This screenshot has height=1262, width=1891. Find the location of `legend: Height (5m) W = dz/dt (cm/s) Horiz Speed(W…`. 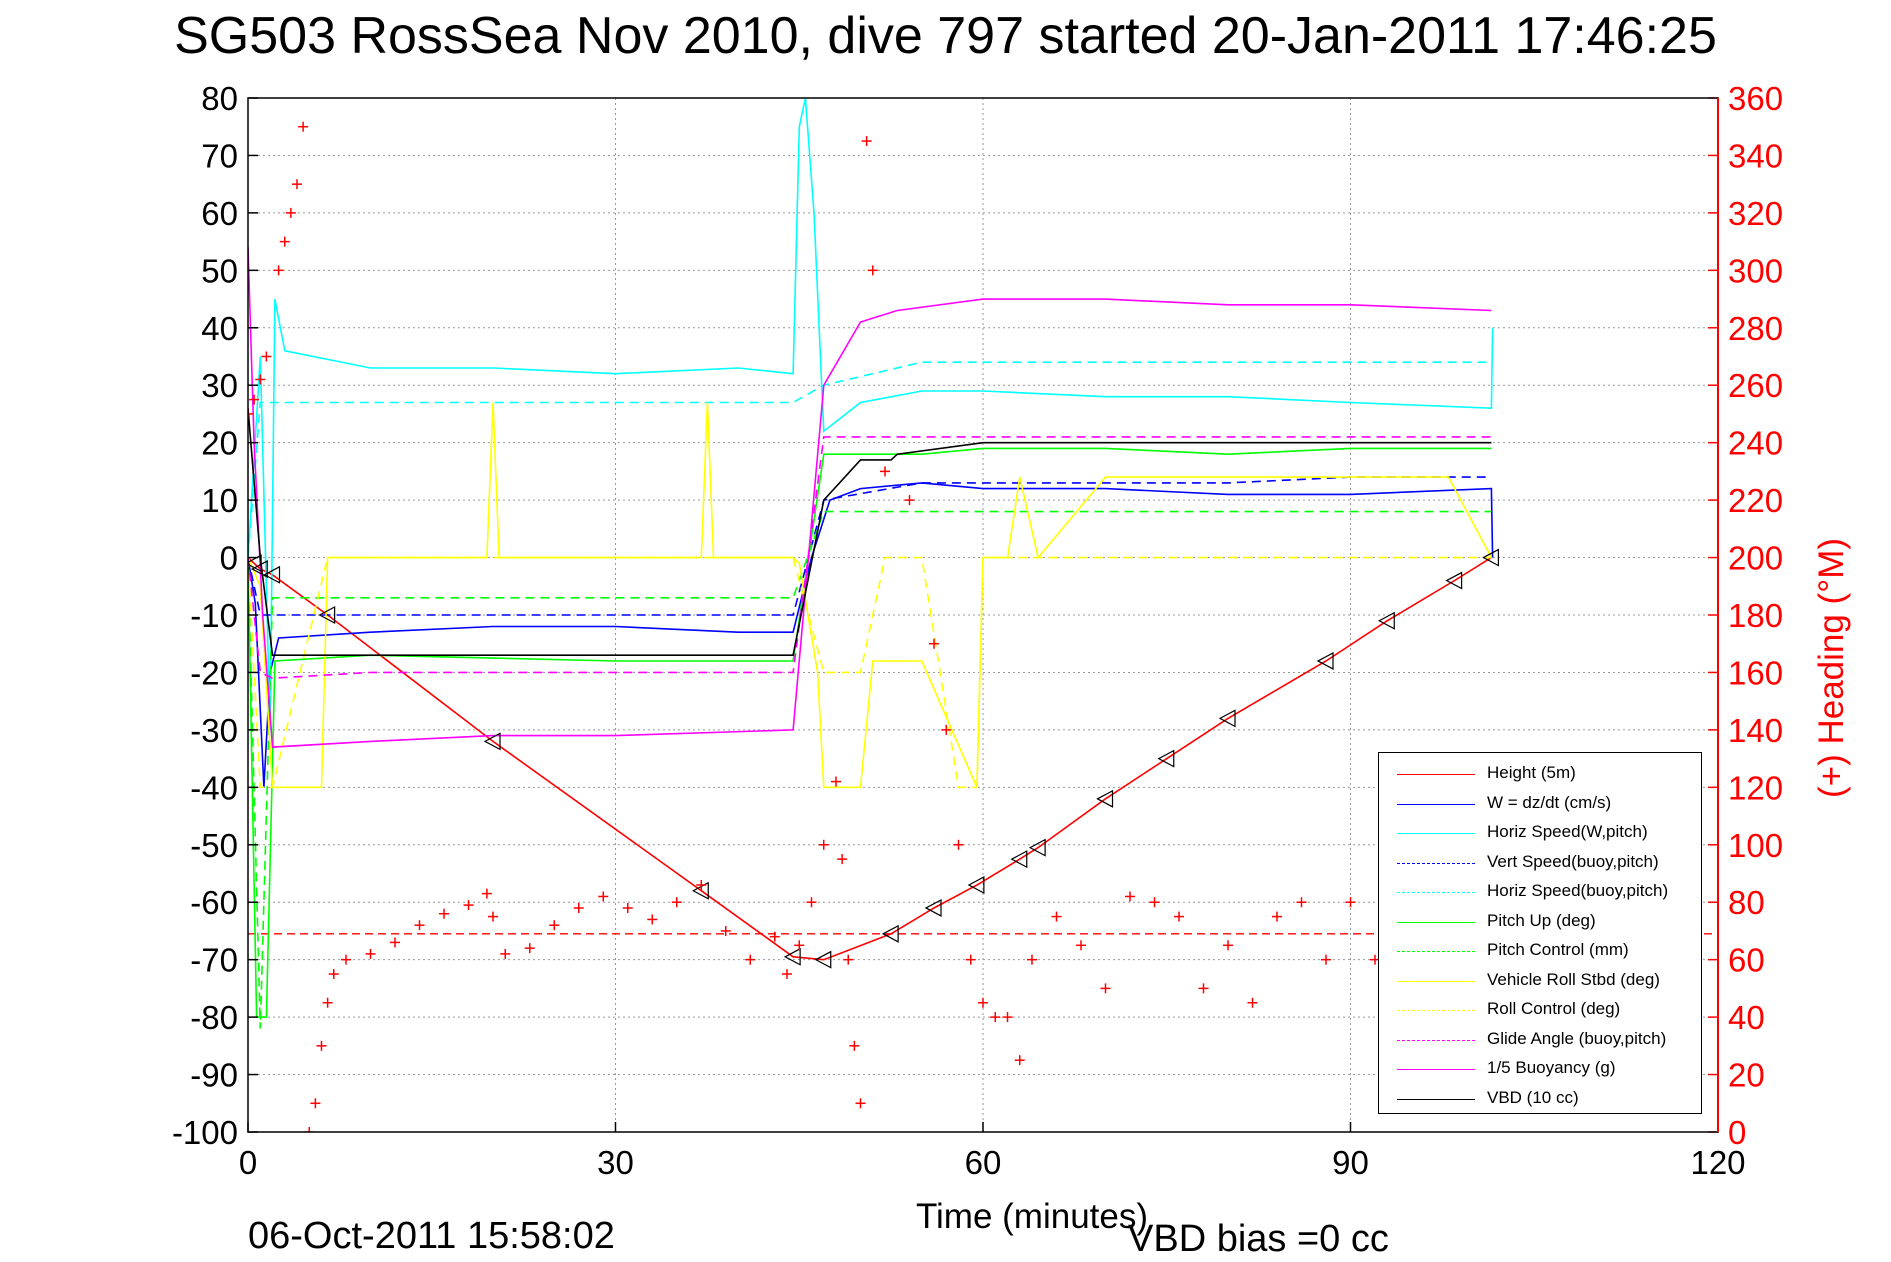

legend: Height (5m) W = dz/dt (cm/s) Horiz Speed(W… is located at coordinates (1540, 933).